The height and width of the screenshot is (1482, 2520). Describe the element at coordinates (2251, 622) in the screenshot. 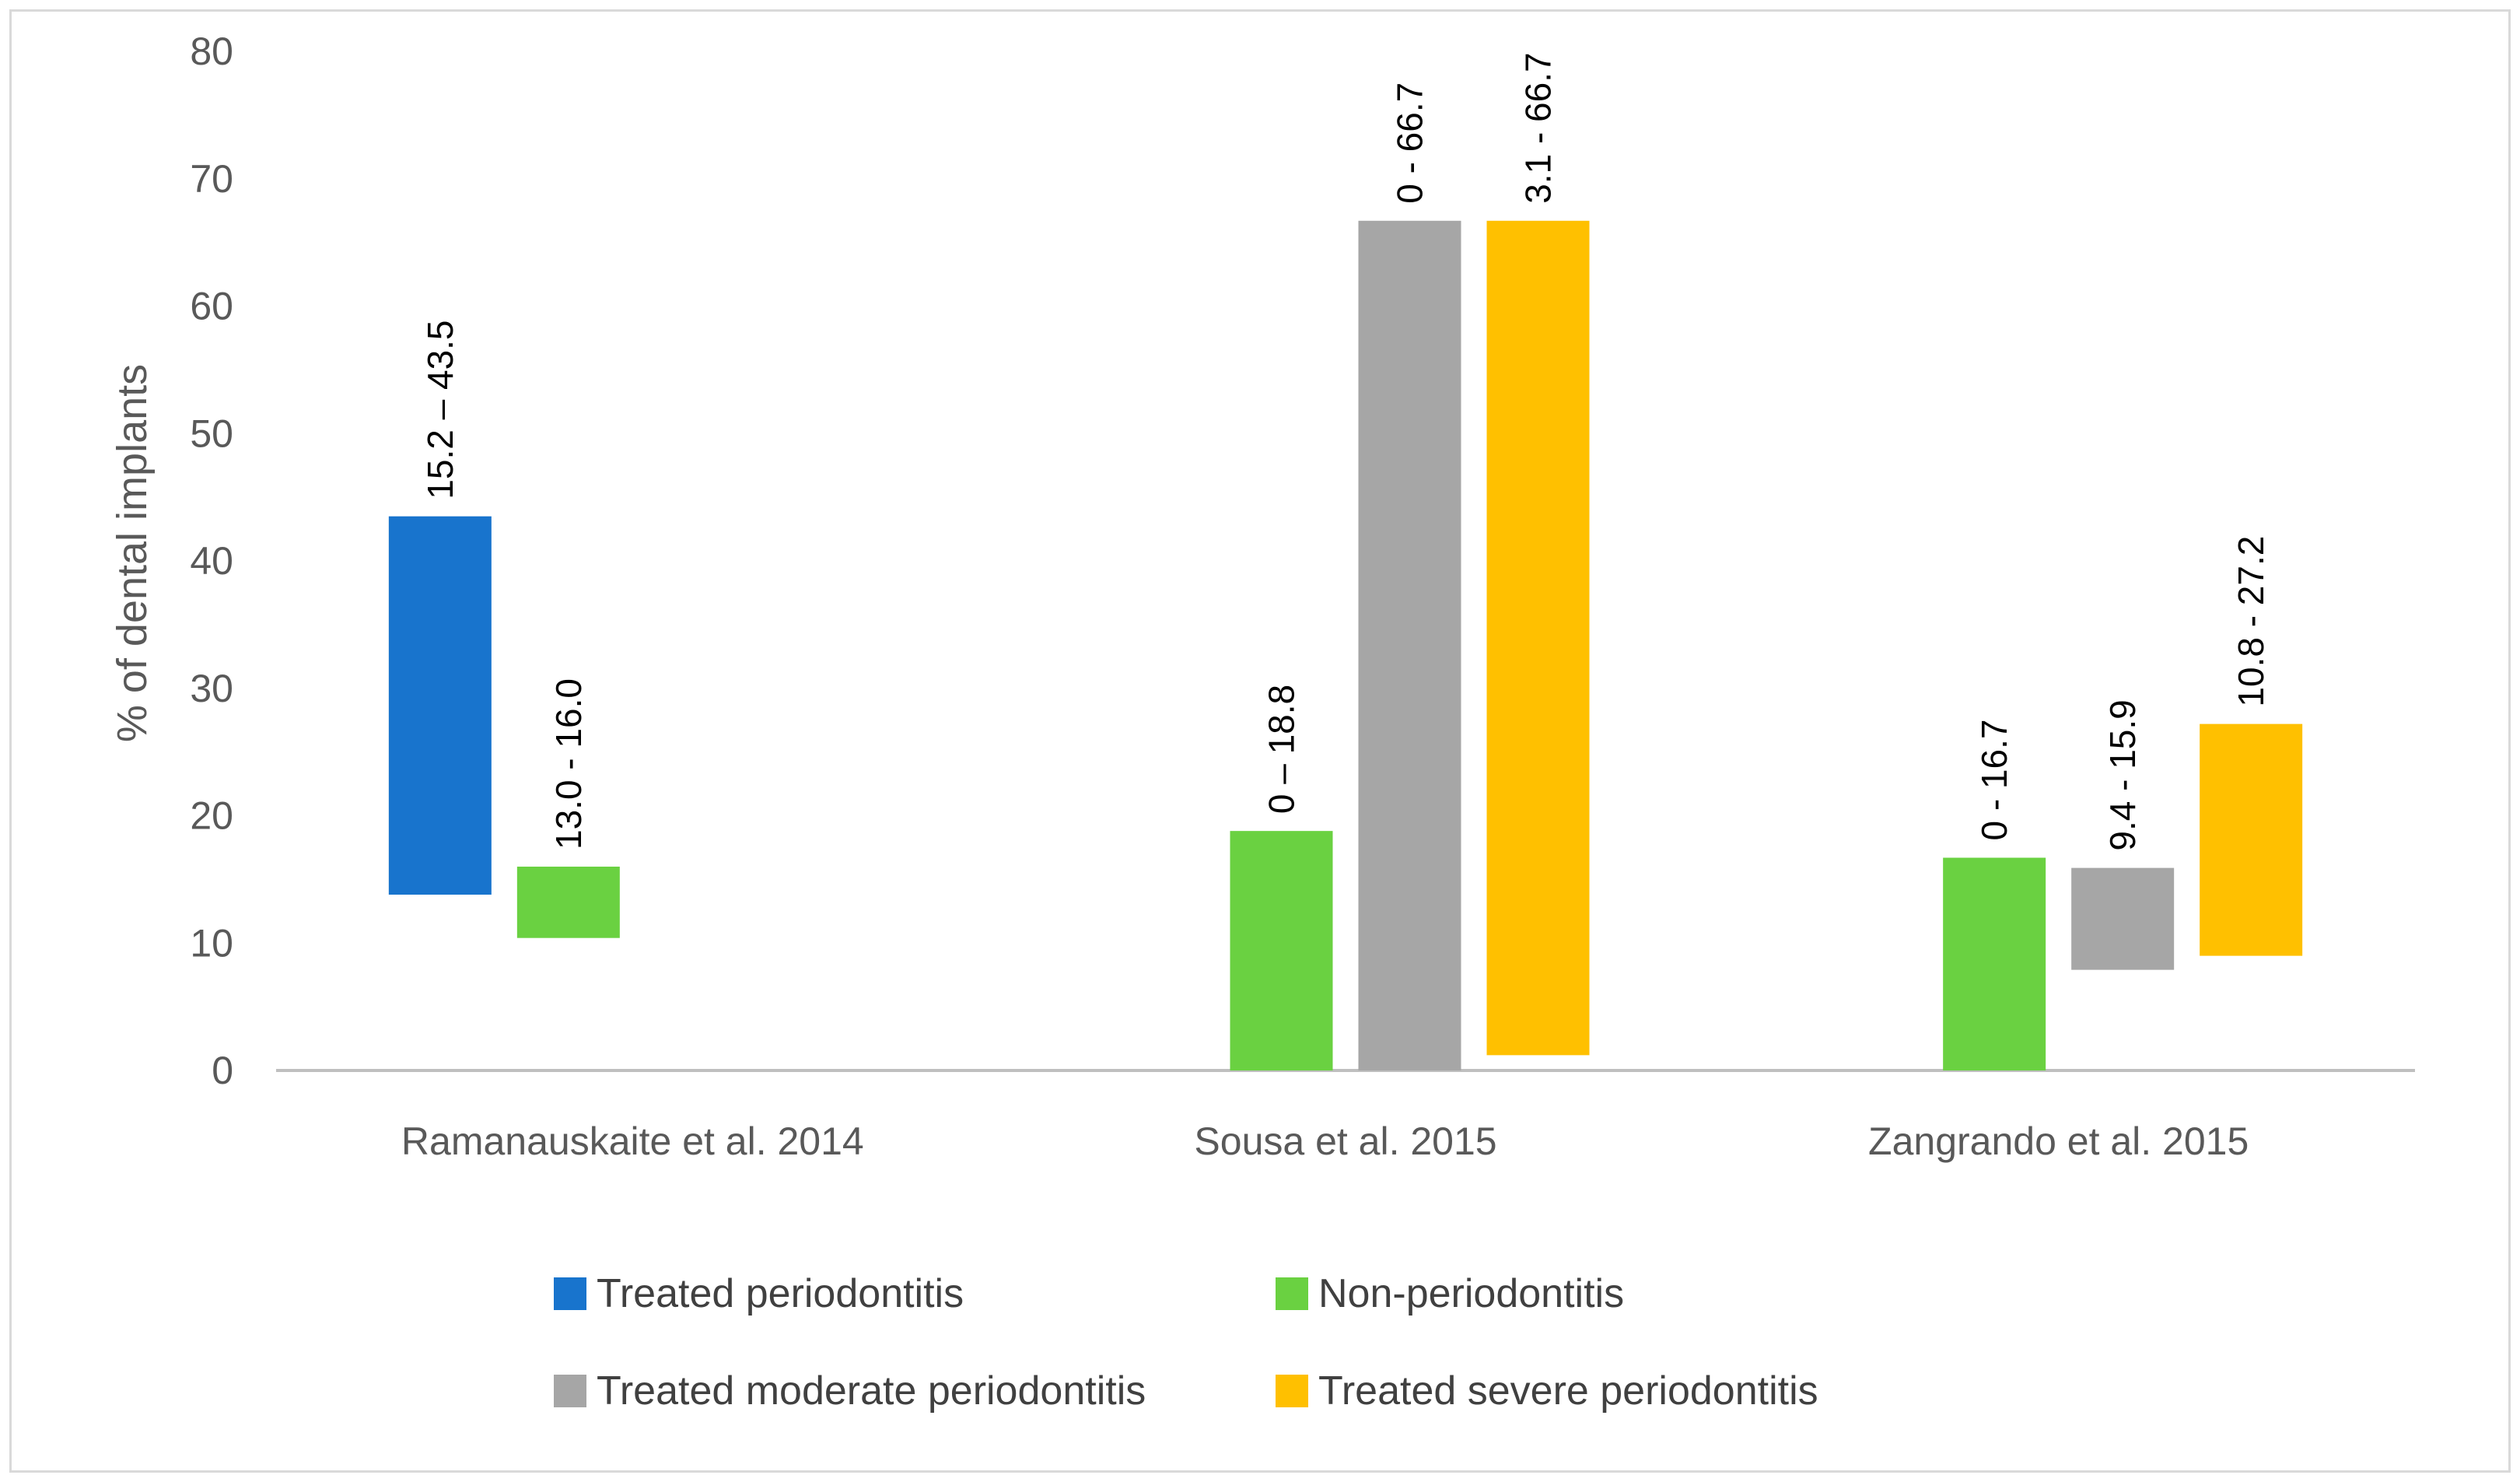

I see `data-label: 10.8 - 27.2` at that location.